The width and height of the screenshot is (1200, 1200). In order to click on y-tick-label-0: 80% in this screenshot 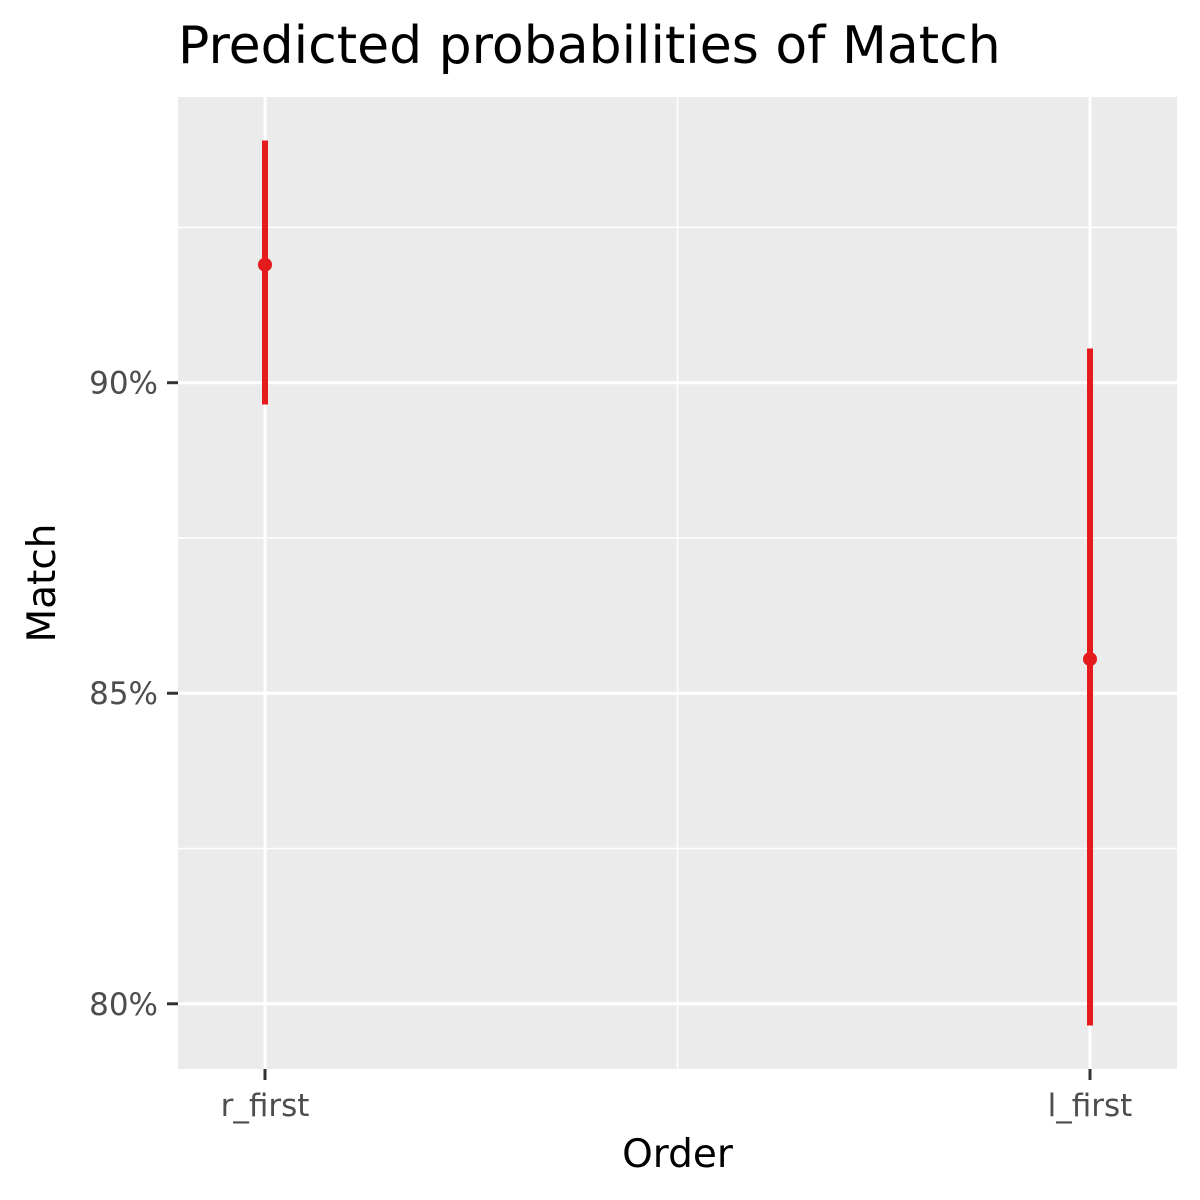, I will do `click(123, 1005)`.